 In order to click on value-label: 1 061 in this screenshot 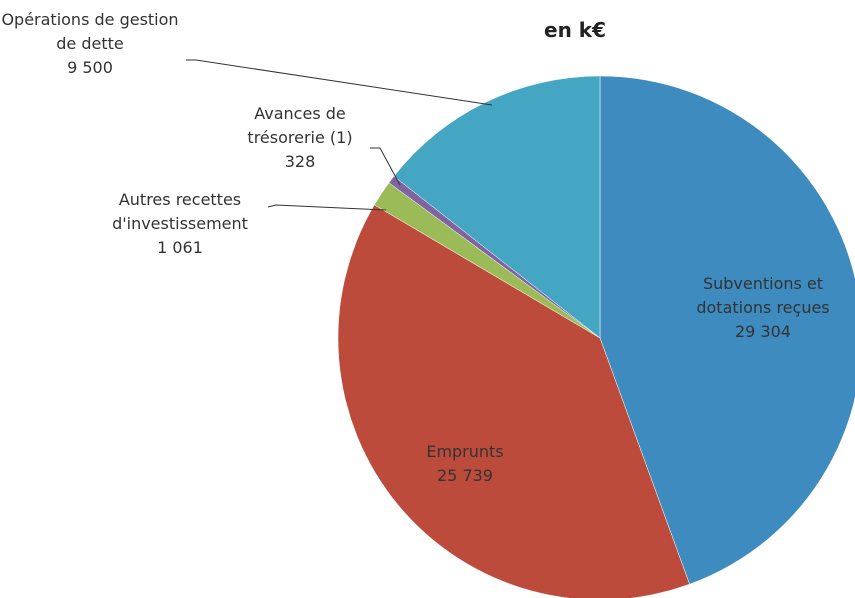, I will do `click(180, 247)`.